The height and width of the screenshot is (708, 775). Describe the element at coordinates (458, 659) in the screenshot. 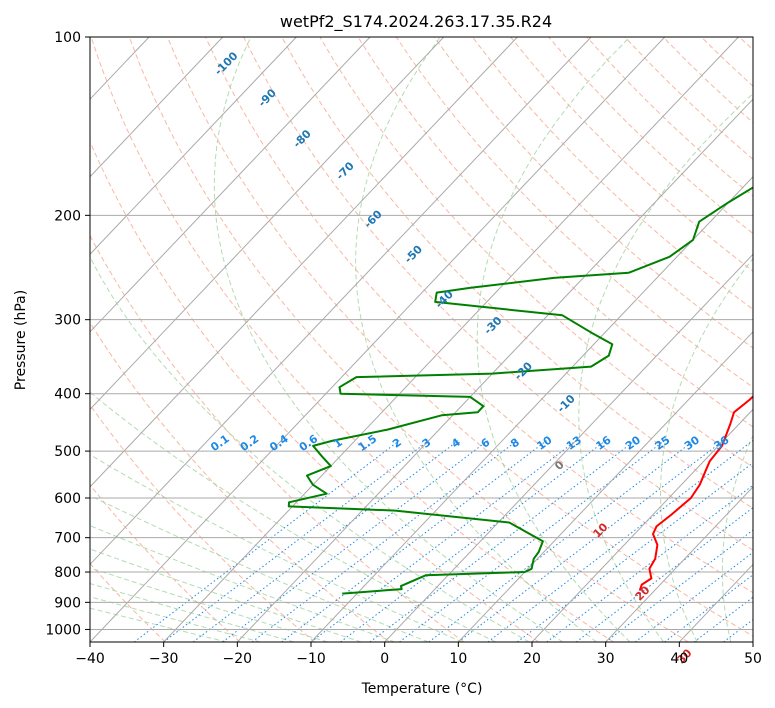

I see `x-tick-label: 10` at that location.